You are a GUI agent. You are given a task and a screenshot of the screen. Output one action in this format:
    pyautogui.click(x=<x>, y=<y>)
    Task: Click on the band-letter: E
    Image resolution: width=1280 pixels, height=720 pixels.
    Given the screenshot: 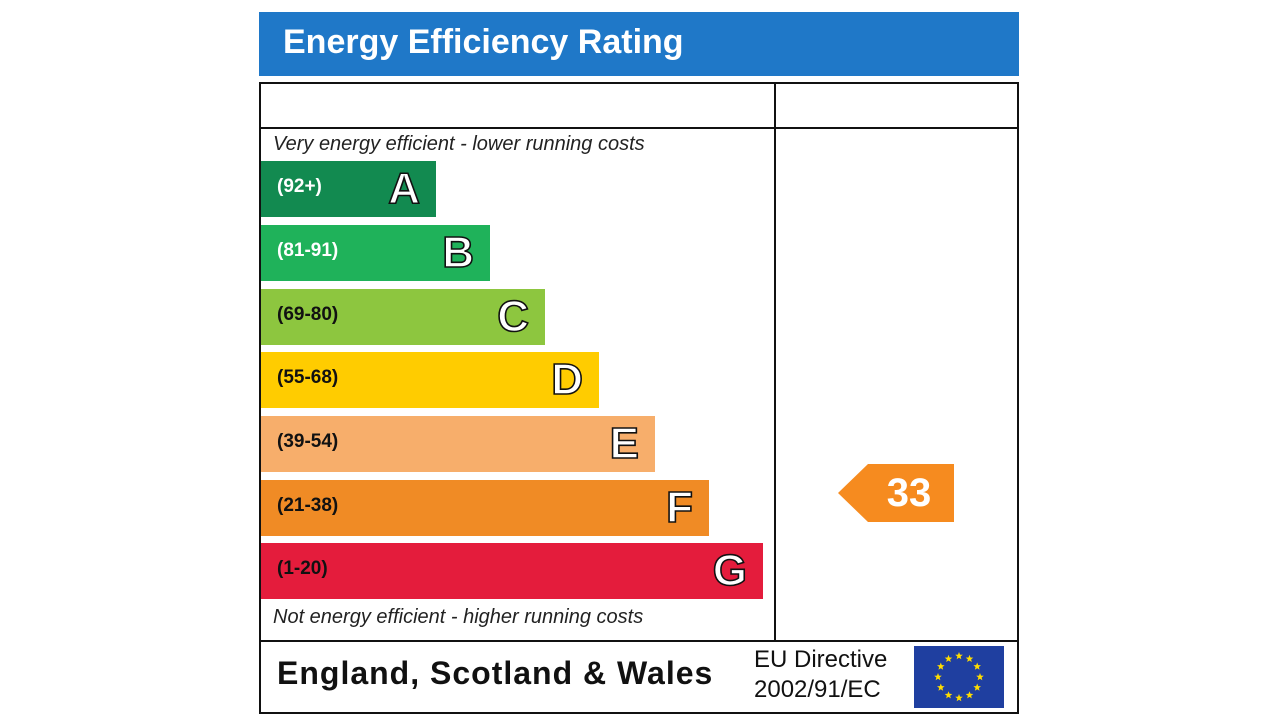 What is the action you would take?
    pyautogui.click(x=624, y=444)
    